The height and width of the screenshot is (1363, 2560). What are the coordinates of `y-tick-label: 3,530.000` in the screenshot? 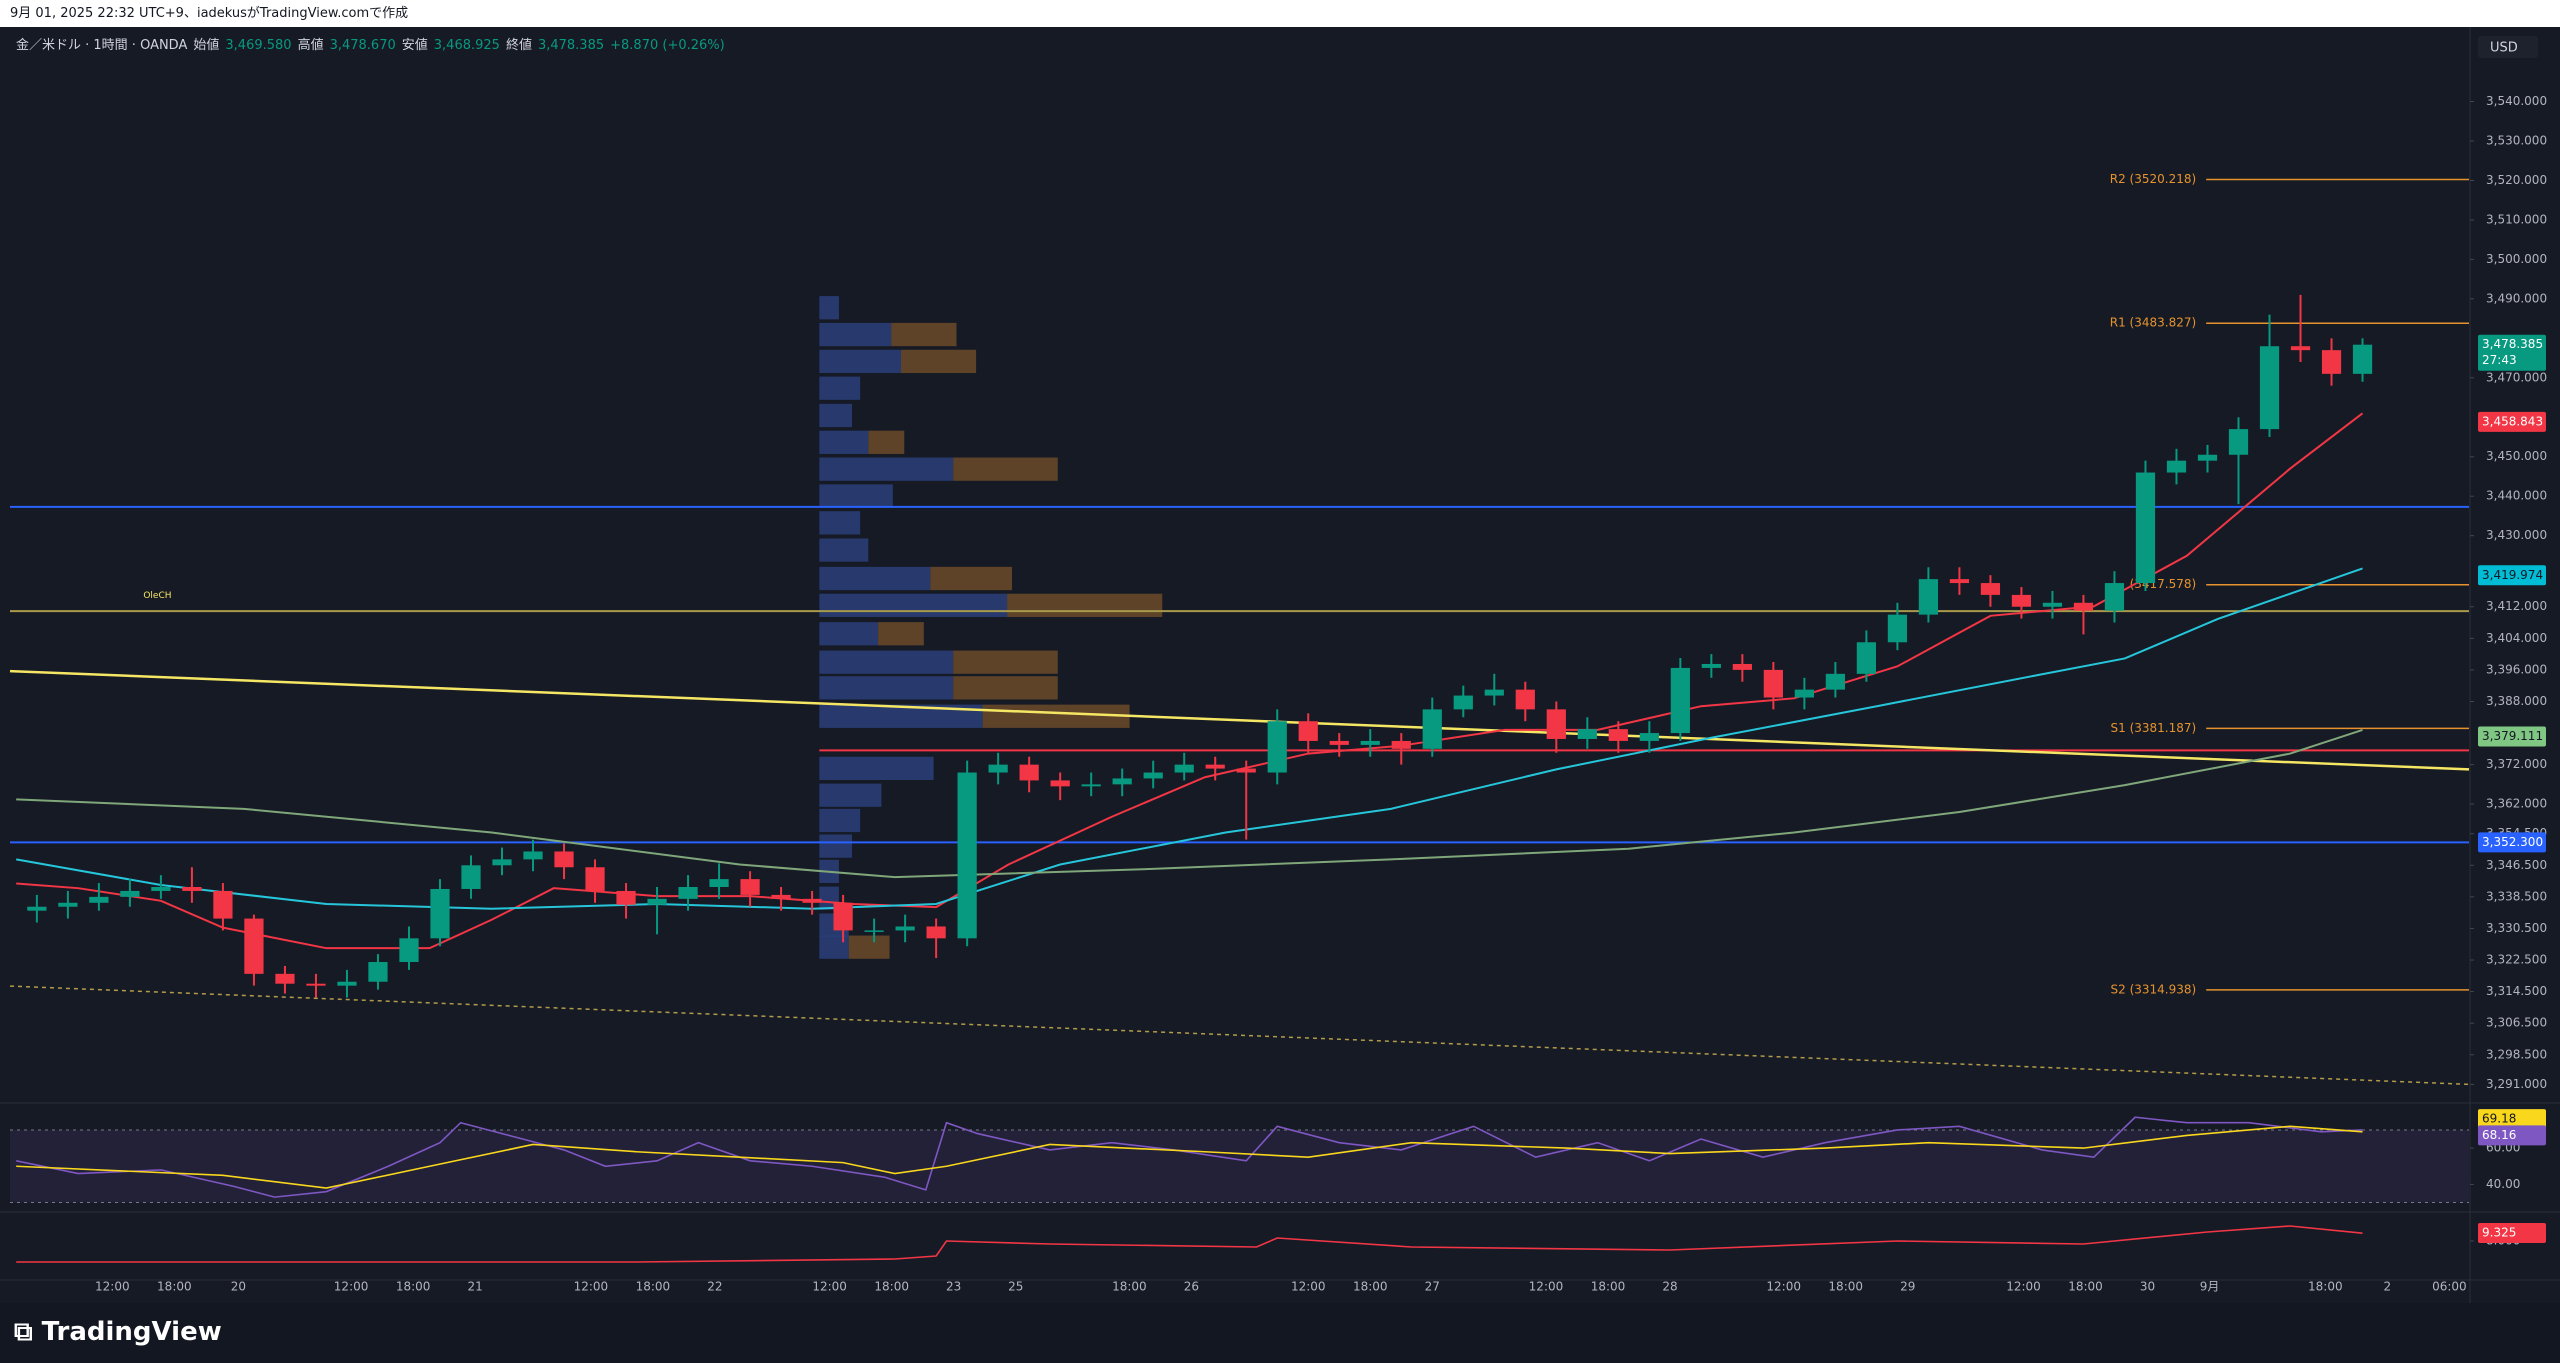 It's located at (2516, 140).